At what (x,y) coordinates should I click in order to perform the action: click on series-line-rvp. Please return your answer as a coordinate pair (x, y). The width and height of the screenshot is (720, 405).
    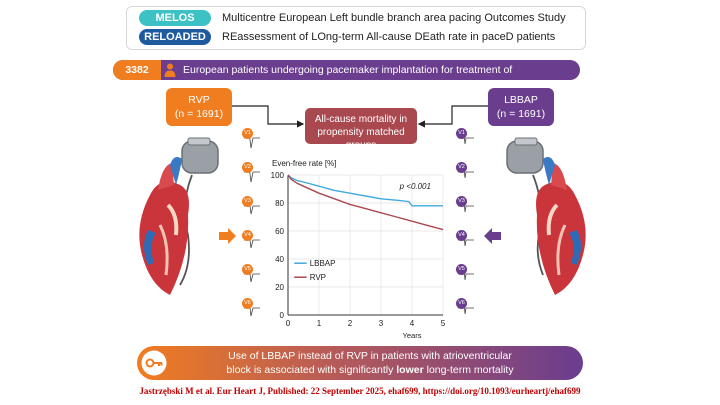
    Looking at the image, I should click on (365, 202).